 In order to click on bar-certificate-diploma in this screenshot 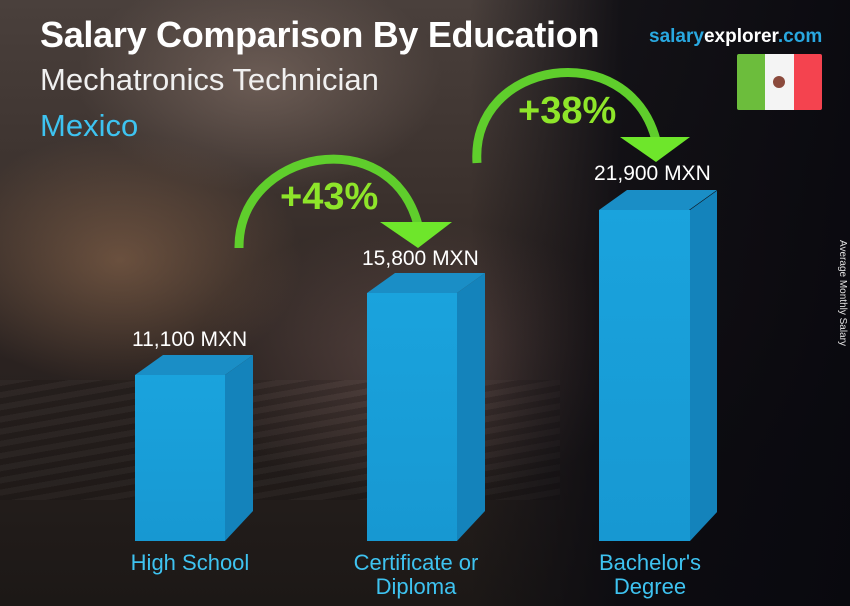, I will do `click(426, 407)`.